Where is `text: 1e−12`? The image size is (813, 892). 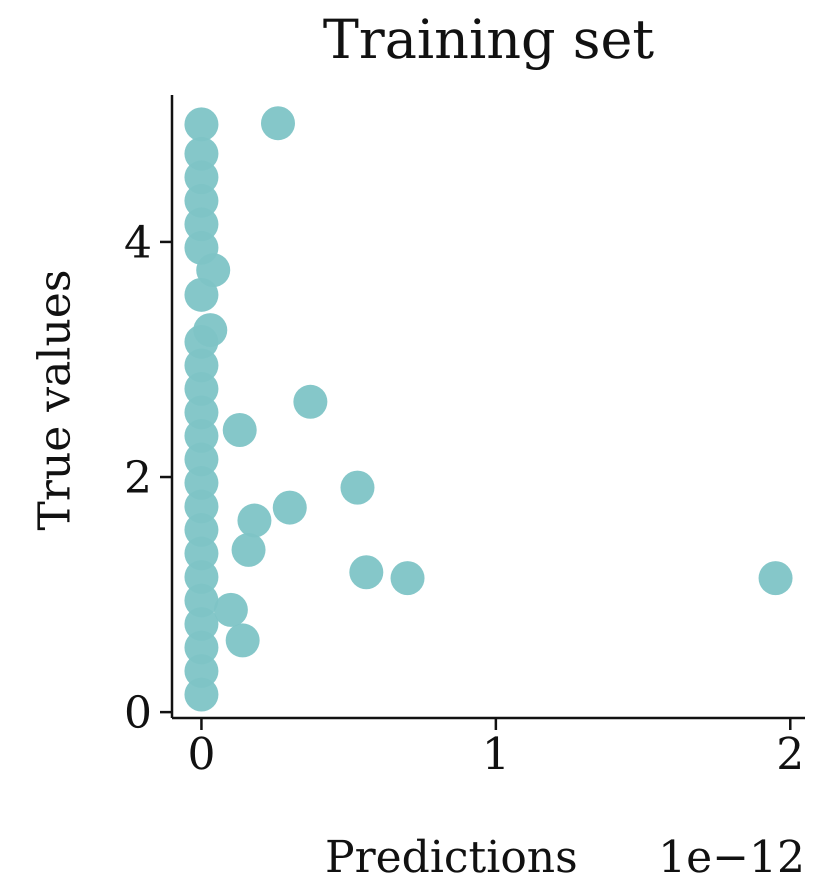
text: 1e−12 is located at coordinates (731, 857).